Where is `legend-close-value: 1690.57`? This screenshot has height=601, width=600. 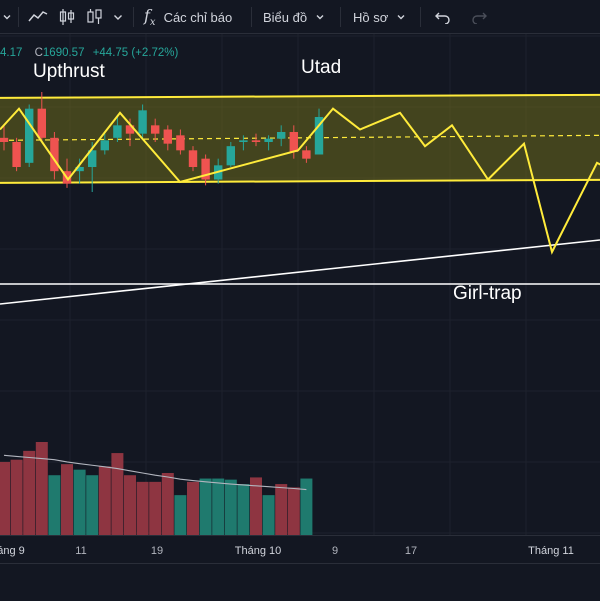
legend-close-value: 1690.57 is located at coordinates (63, 53).